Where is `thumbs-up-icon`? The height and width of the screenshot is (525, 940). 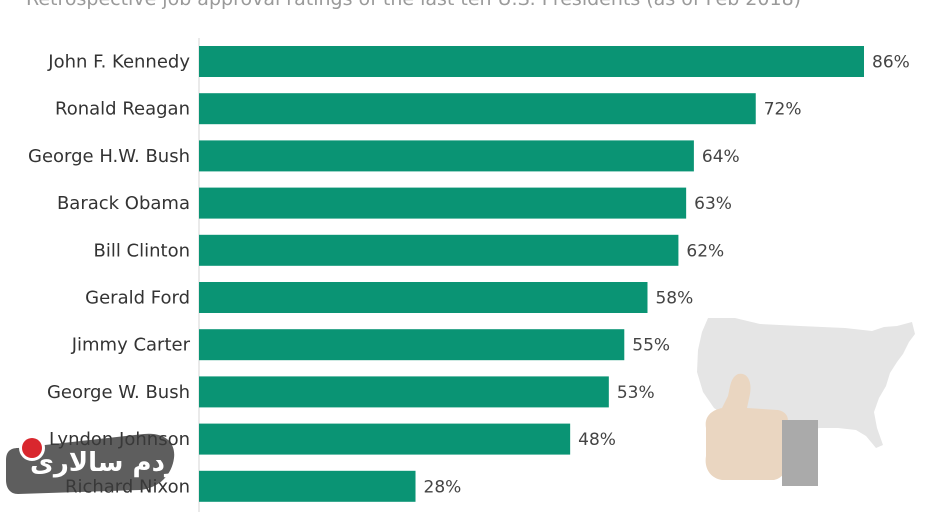 thumbs-up-icon is located at coordinates (761, 429).